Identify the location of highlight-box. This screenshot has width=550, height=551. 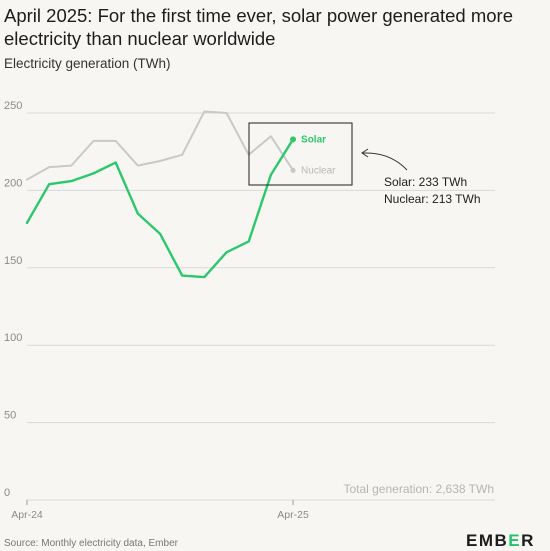
(300, 154).